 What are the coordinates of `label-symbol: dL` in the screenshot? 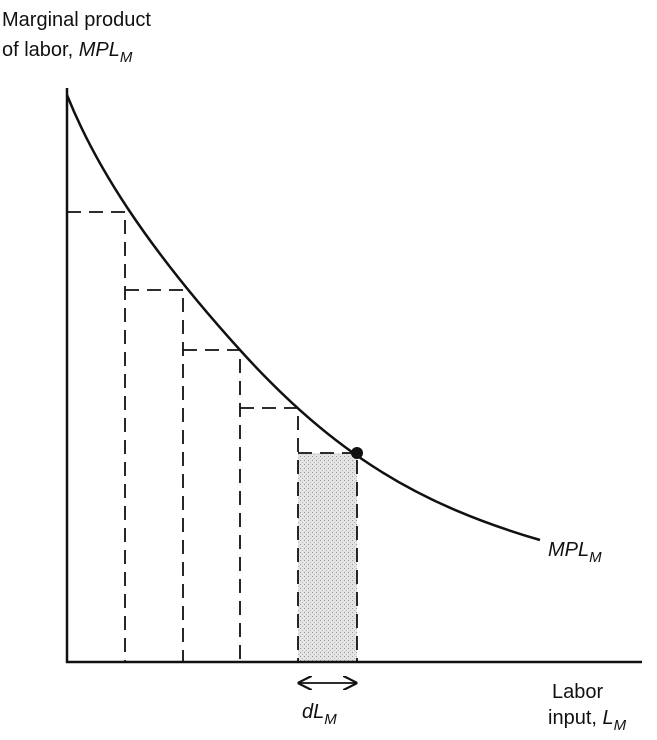 It's located at (313, 712).